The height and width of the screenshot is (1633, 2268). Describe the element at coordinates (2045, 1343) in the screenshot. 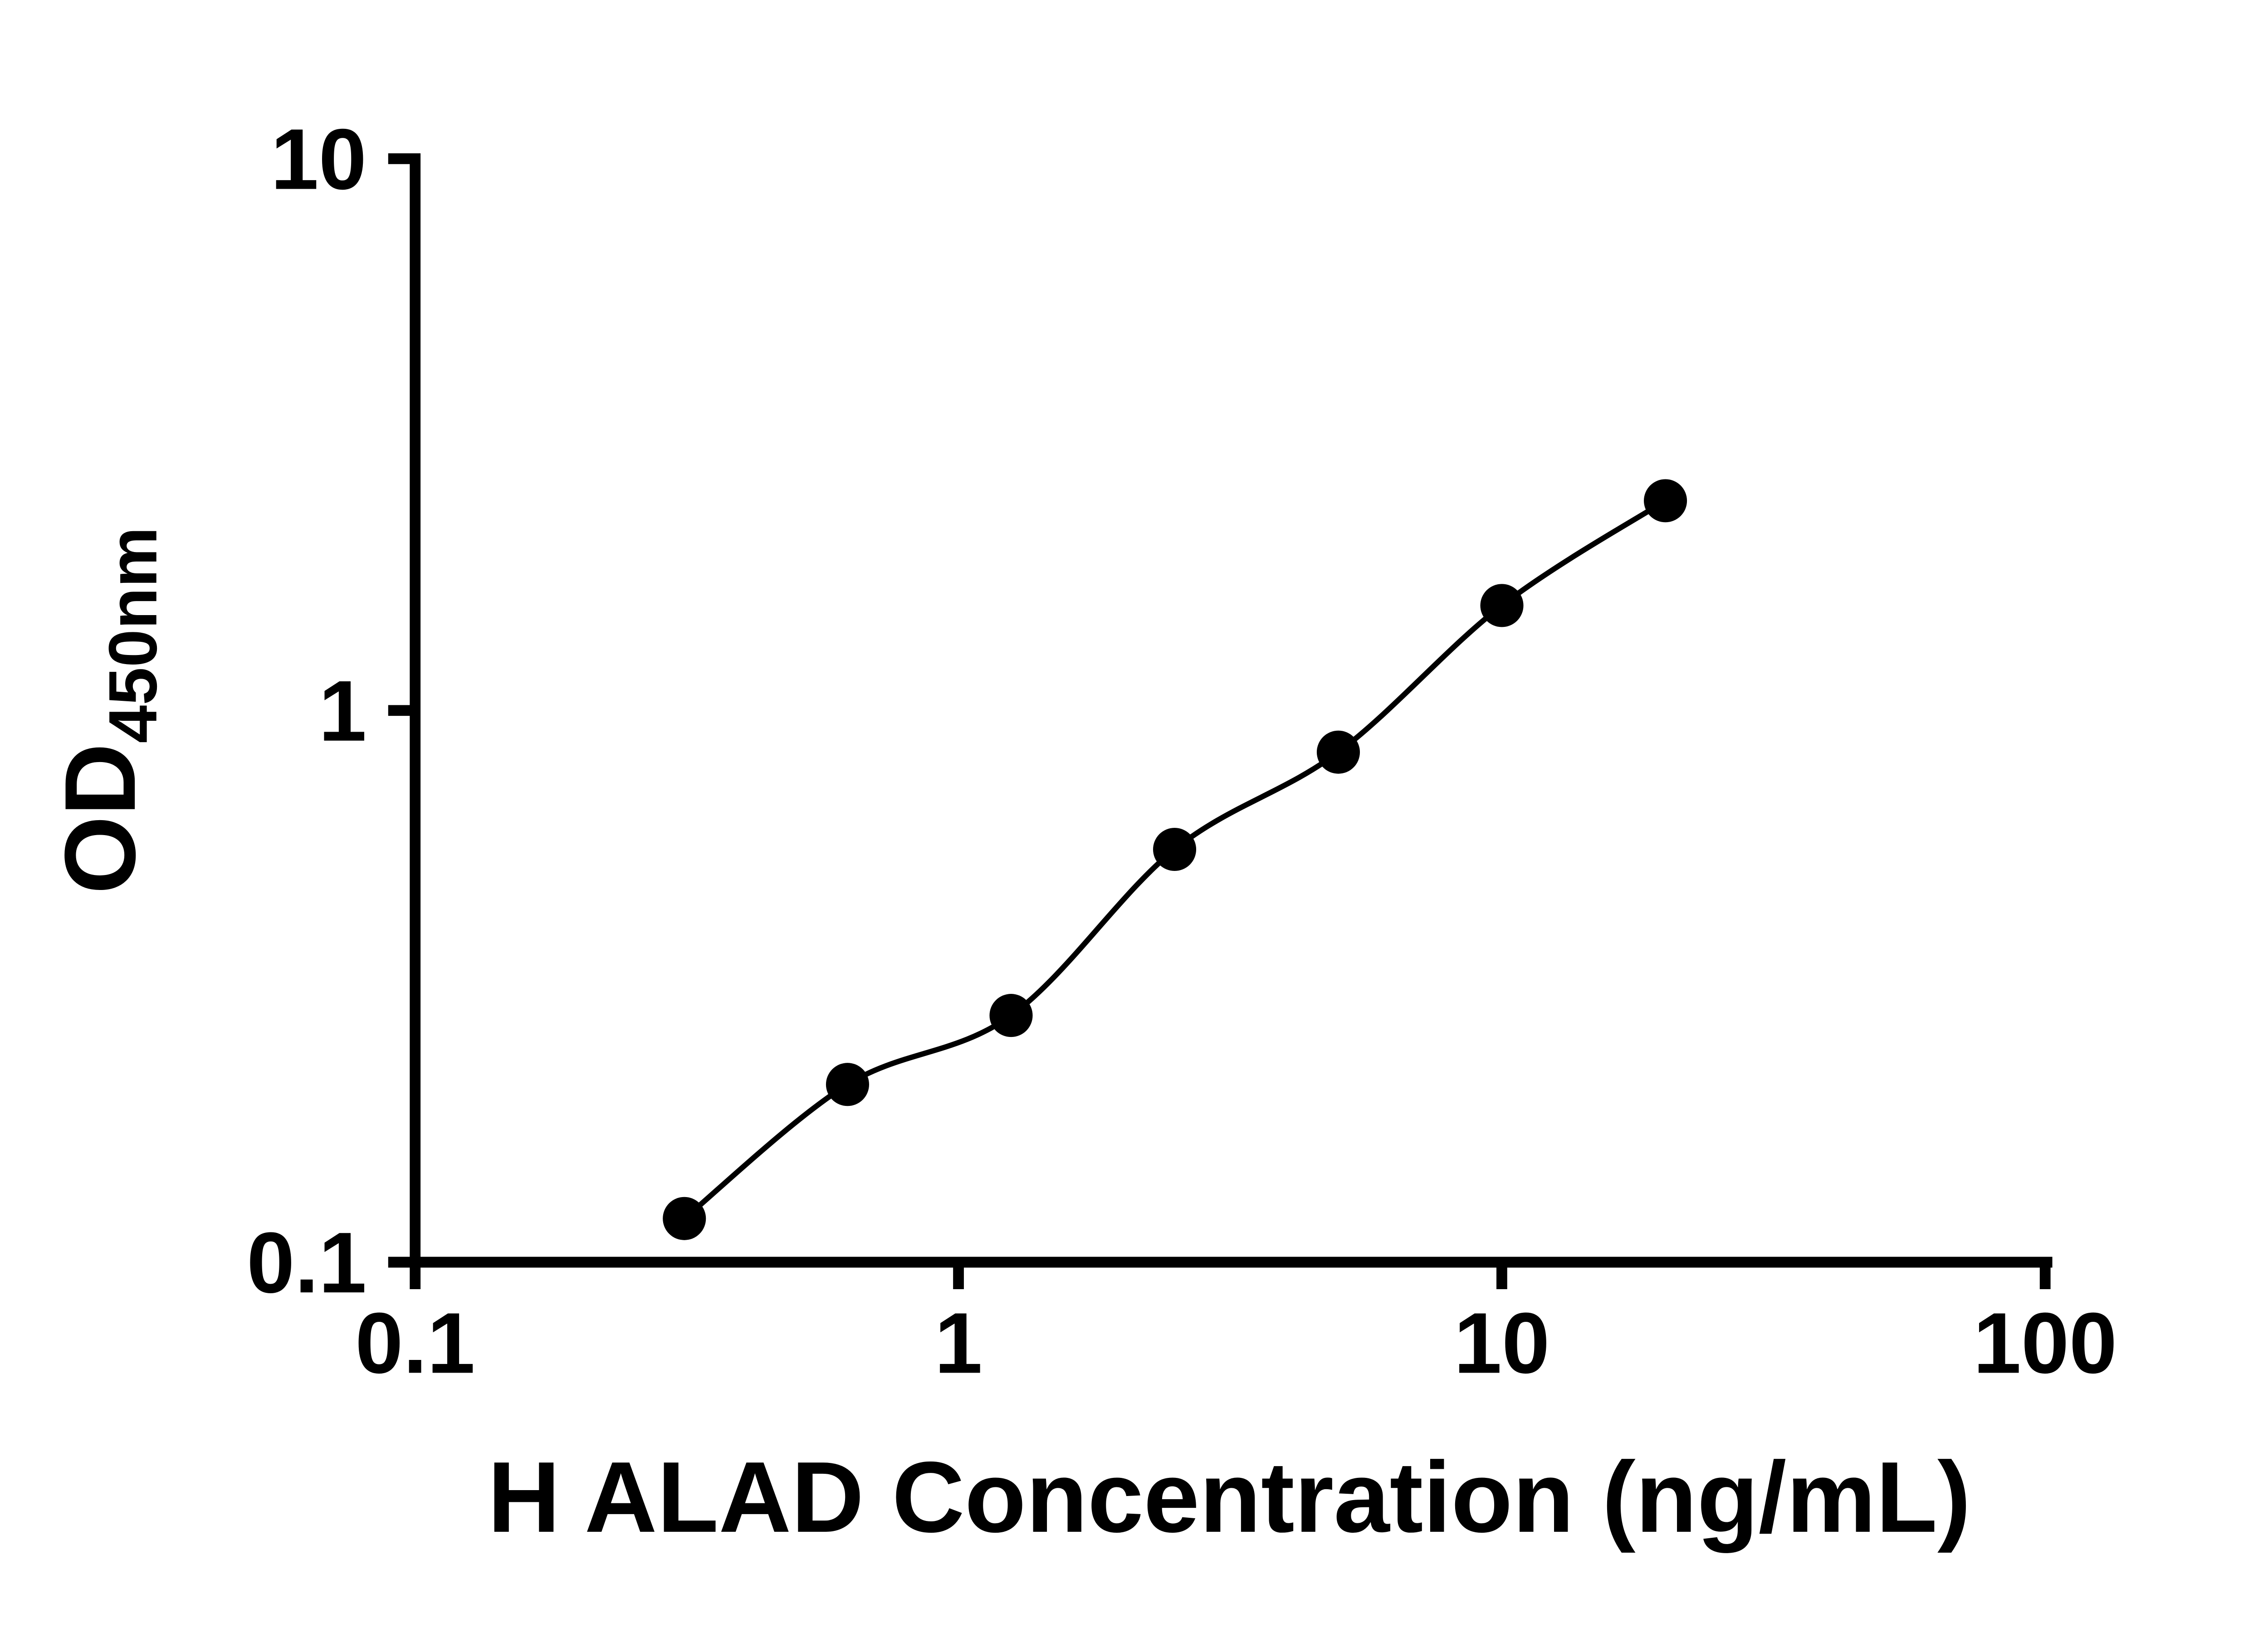

I see `x-axis-tick-label: 100` at that location.